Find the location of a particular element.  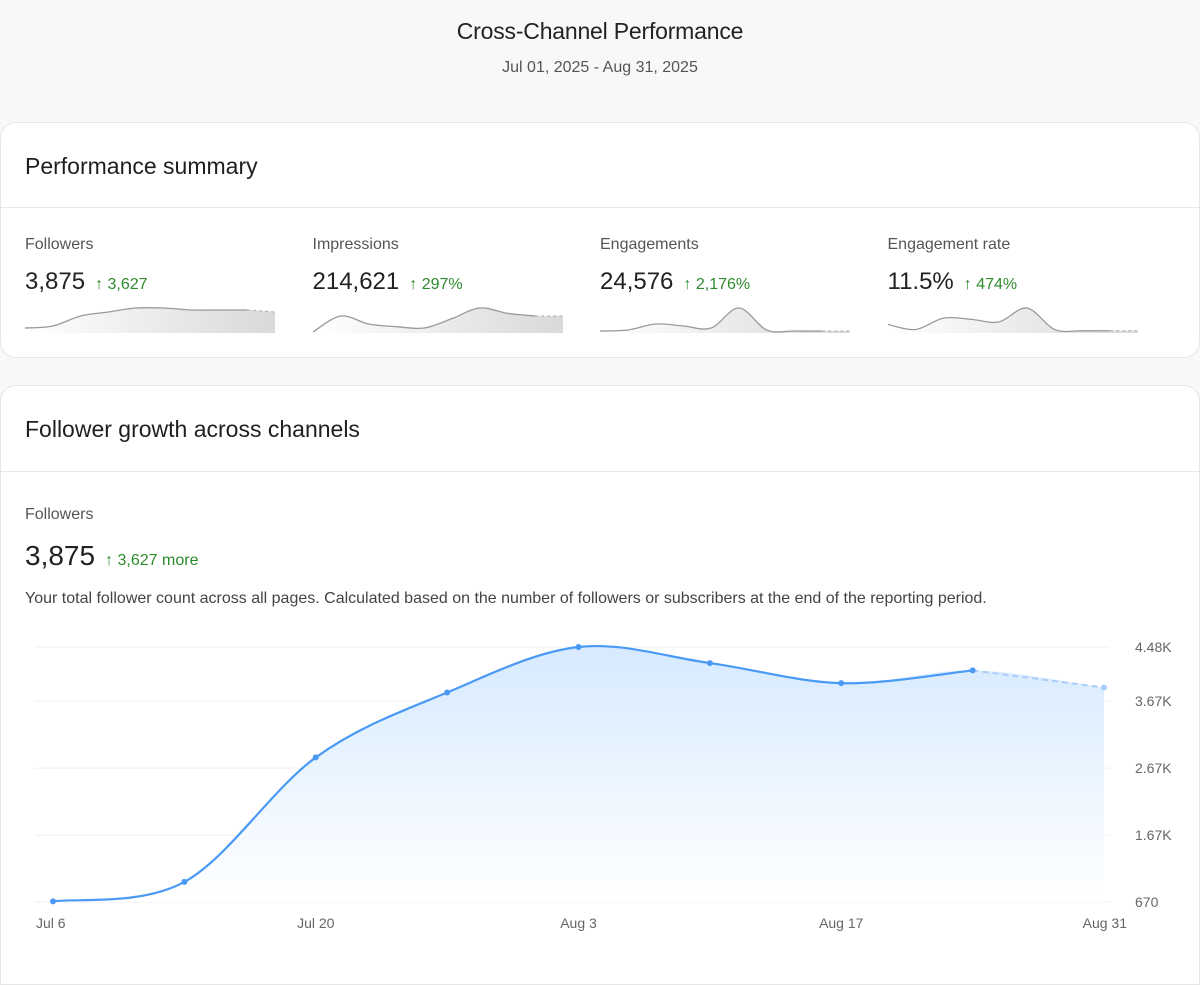

x-tick-label: Aug 17 is located at coordinates (841, 923).